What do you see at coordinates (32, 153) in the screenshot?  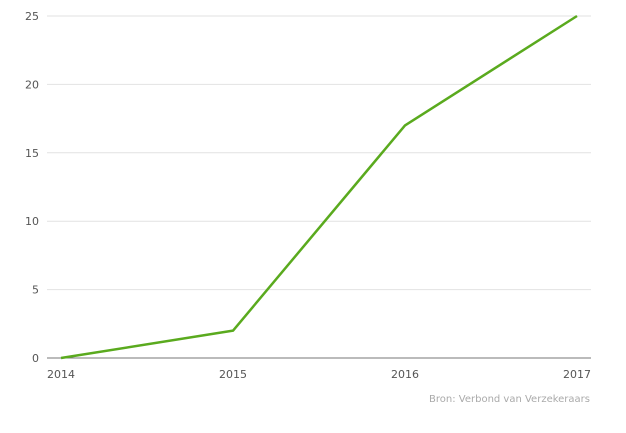 I see `y-tick-label: 15` at bounding box center [32, 153].